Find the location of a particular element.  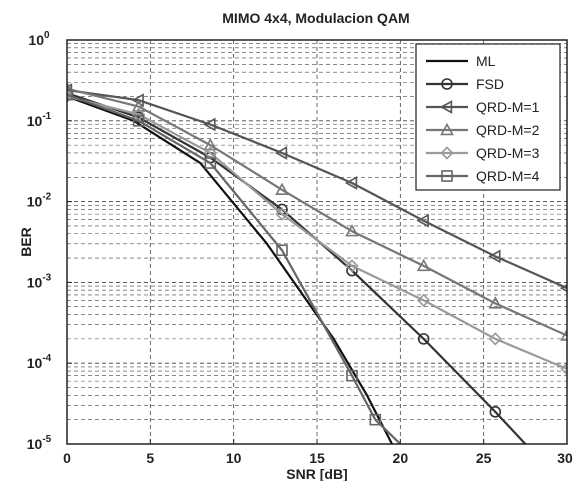

x-tick-label: 5 is located at coordinates (150, 458).